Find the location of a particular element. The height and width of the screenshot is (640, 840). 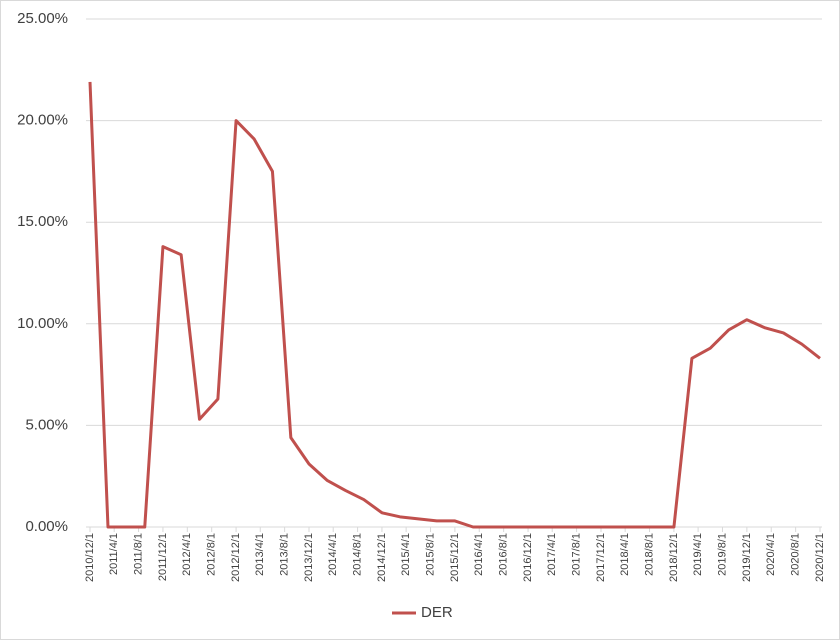

x-tick-label: 2010/12/1 is located at coordinates (90, 557).